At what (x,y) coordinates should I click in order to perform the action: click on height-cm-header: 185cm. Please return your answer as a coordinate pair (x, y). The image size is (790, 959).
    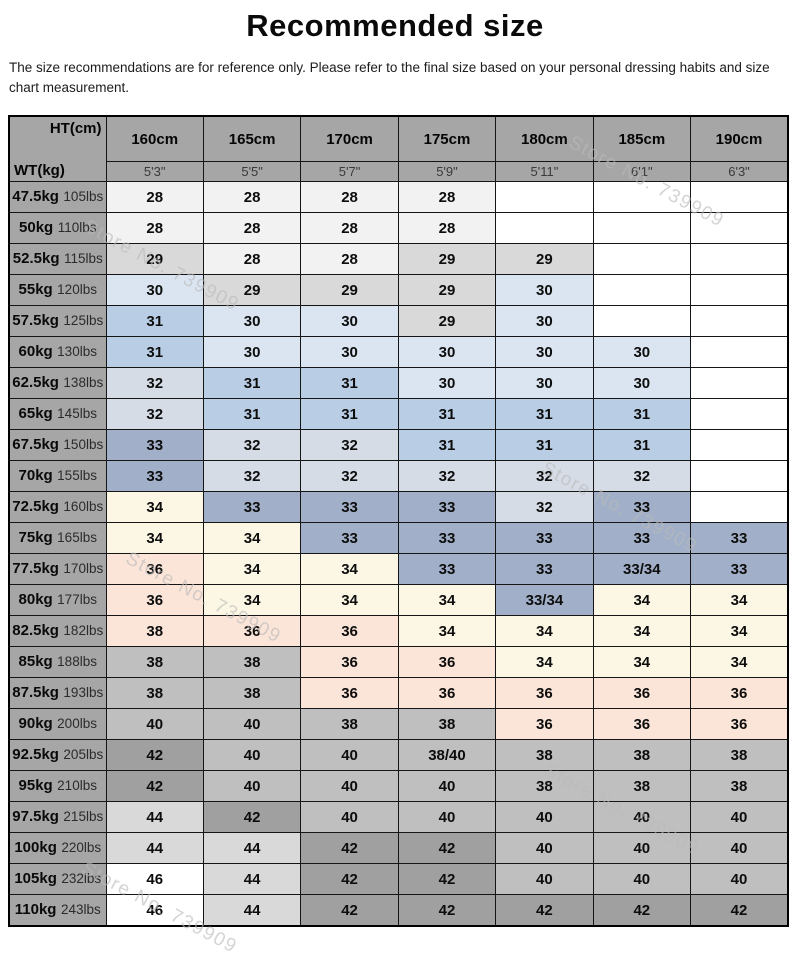
    Looking at the image, I should click on (642, 138).